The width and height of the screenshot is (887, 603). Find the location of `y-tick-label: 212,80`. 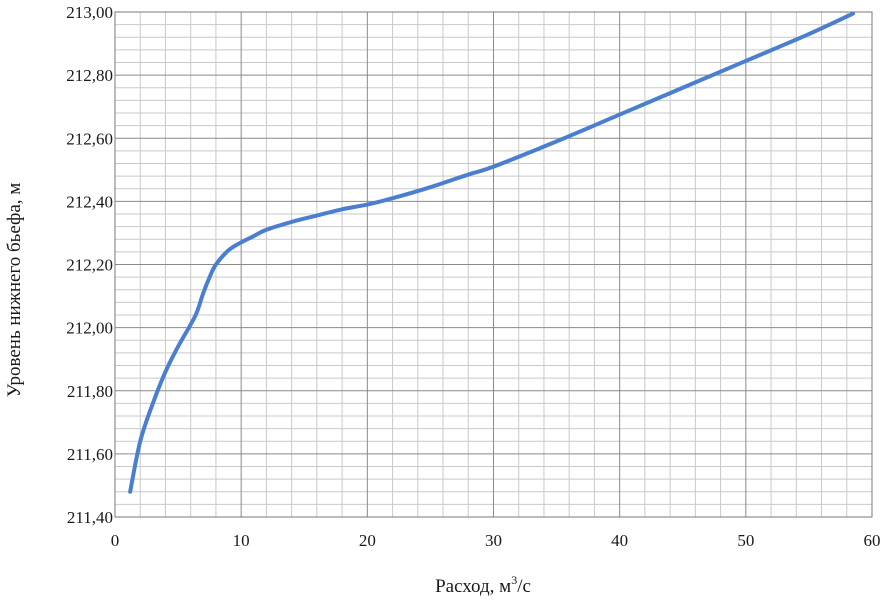

y-tick-label: 212,80 is located at coordinates (89, 75).